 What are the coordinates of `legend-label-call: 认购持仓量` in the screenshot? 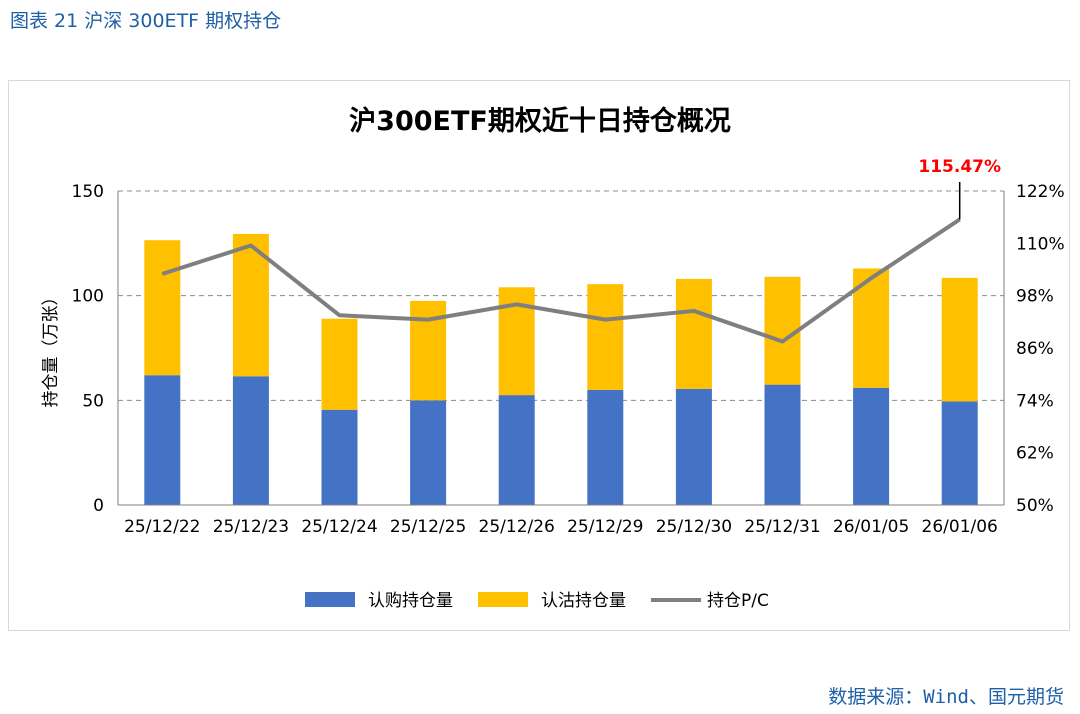 It's located at (410, 601).